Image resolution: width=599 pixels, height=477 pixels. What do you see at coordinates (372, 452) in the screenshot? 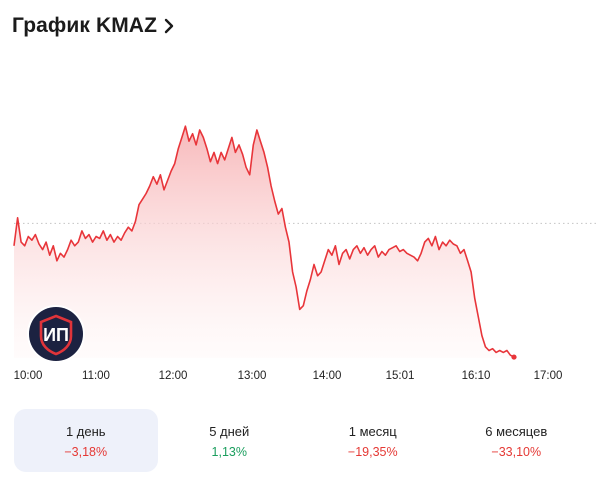
I see `period-change: −19,35%` at bounding box center [372, 452].